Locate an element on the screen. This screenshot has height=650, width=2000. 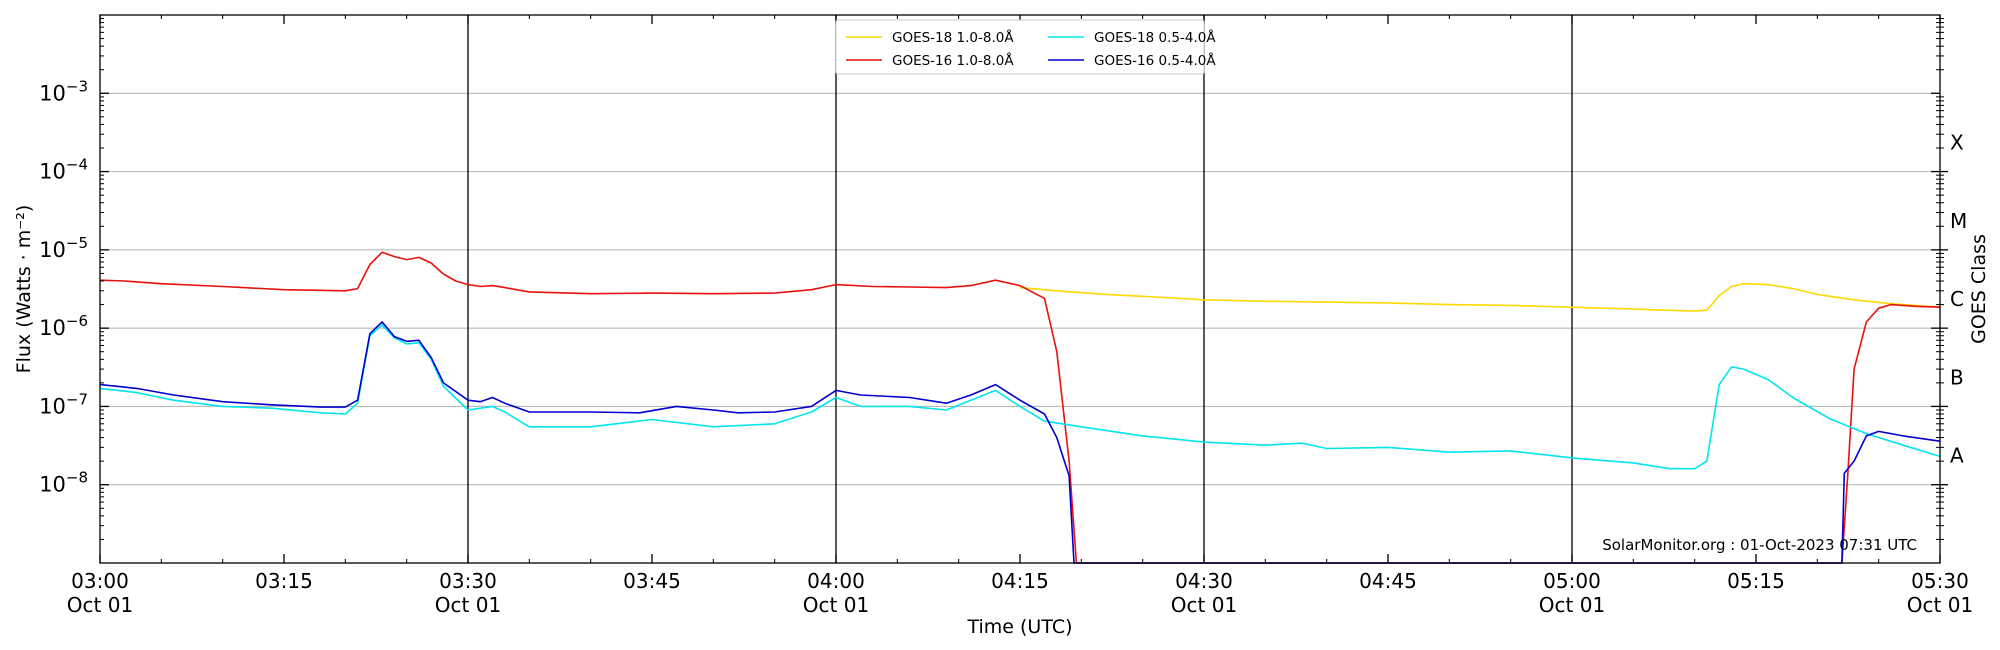
y-tick-label: 10⁻⁸ is located at coordinates (63, 483).